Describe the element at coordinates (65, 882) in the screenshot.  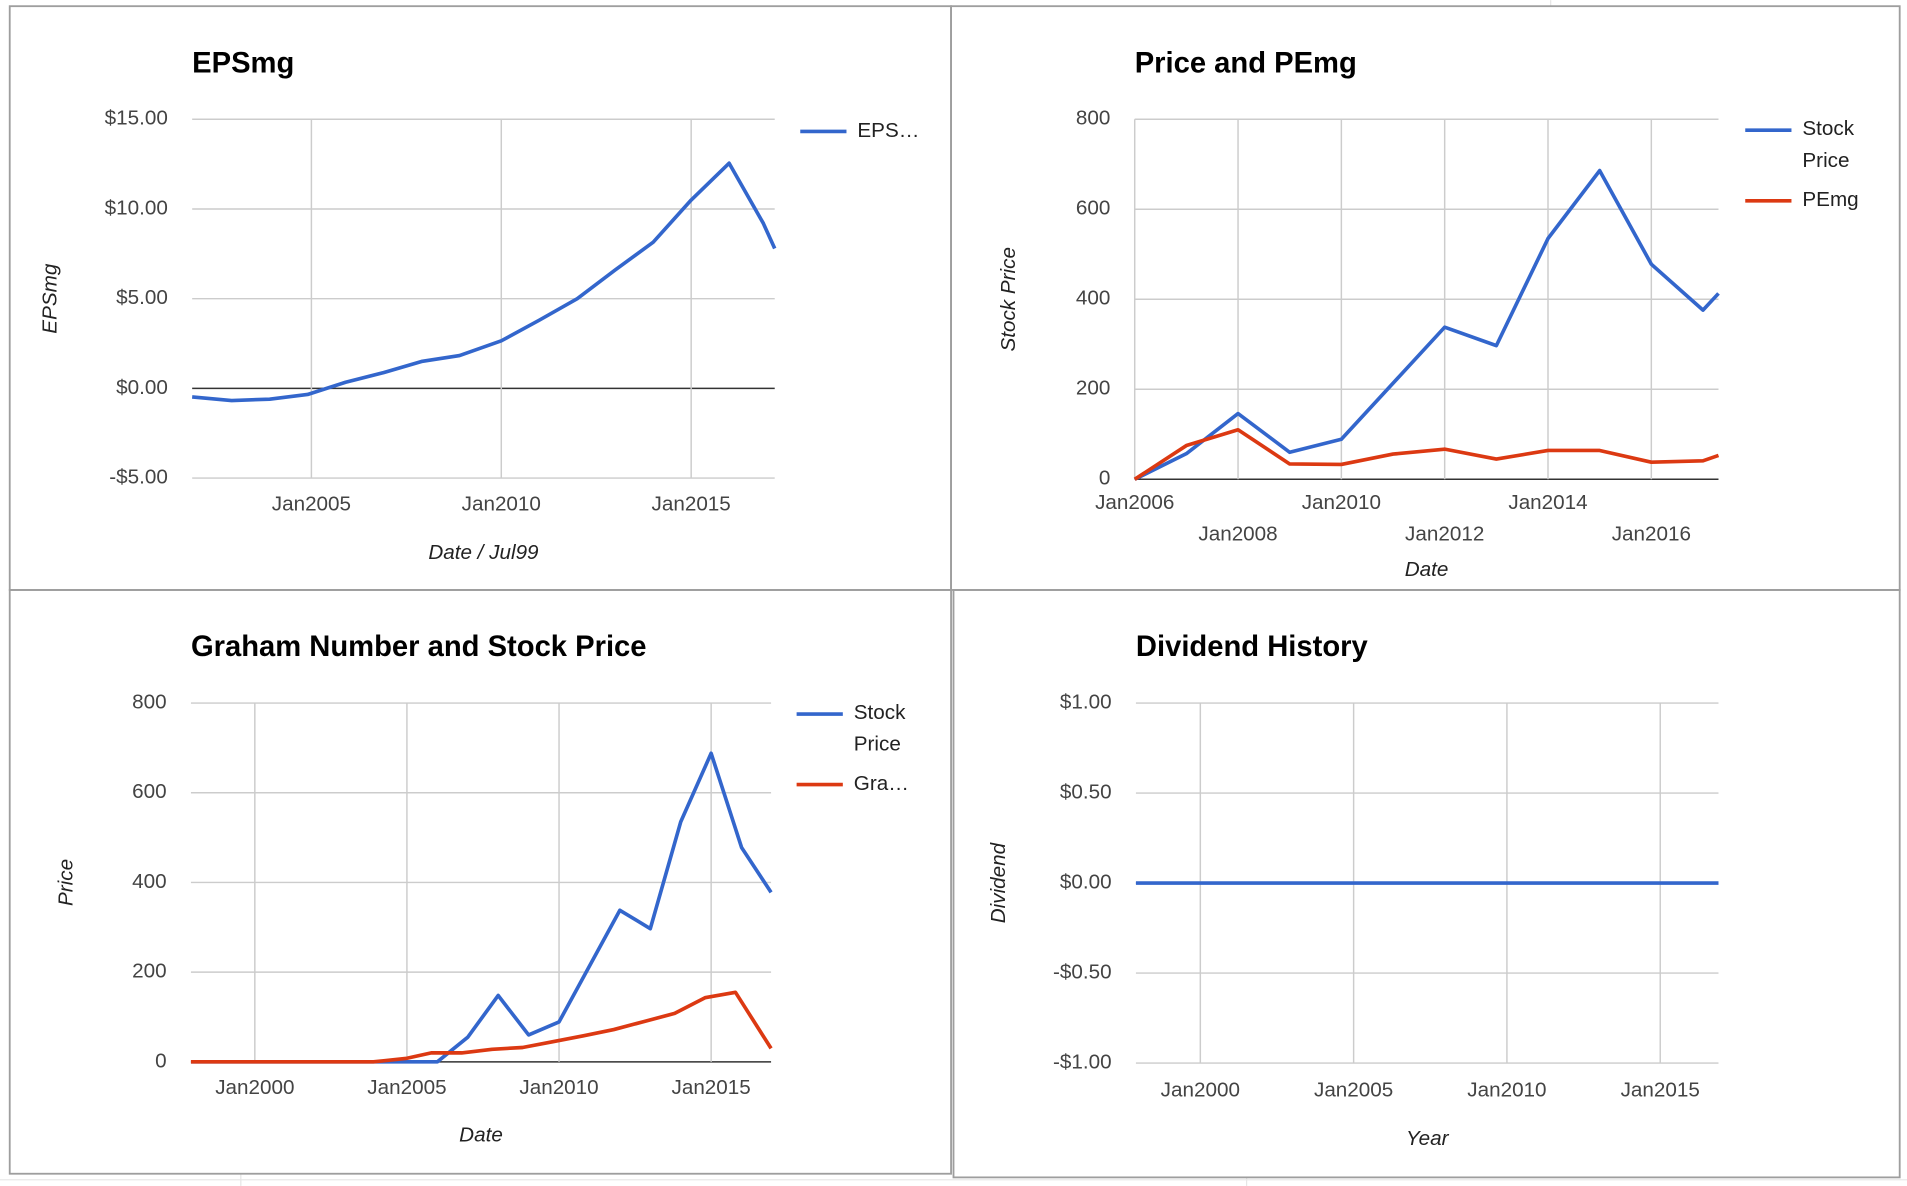
I see `y-axis-title: Price` at that location.